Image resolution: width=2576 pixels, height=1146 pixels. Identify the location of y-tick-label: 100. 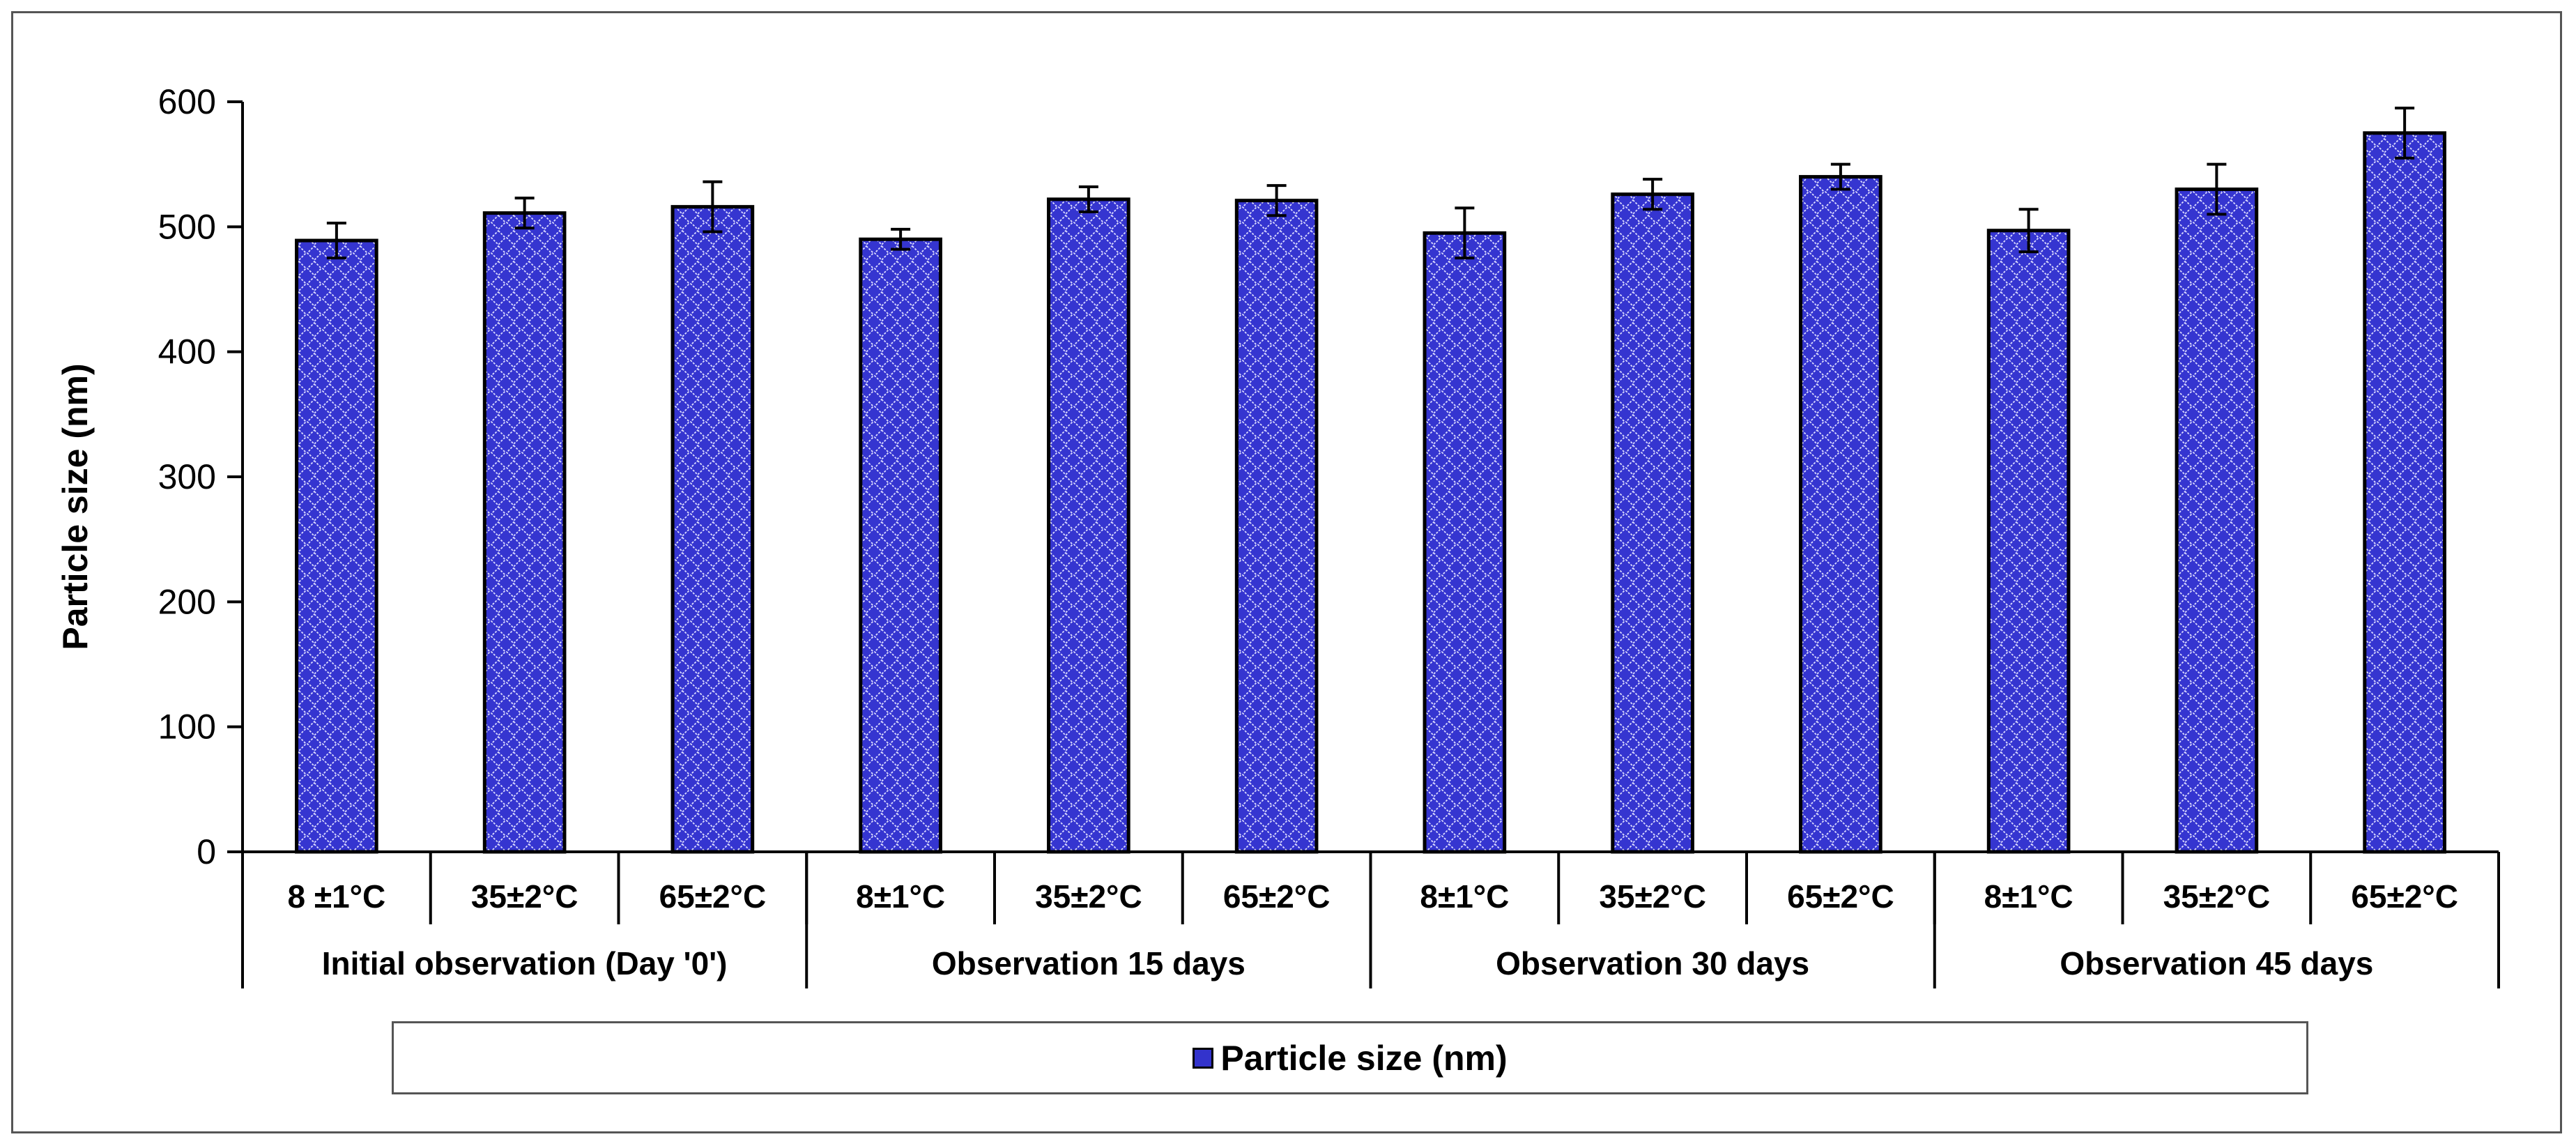
(187, 727).